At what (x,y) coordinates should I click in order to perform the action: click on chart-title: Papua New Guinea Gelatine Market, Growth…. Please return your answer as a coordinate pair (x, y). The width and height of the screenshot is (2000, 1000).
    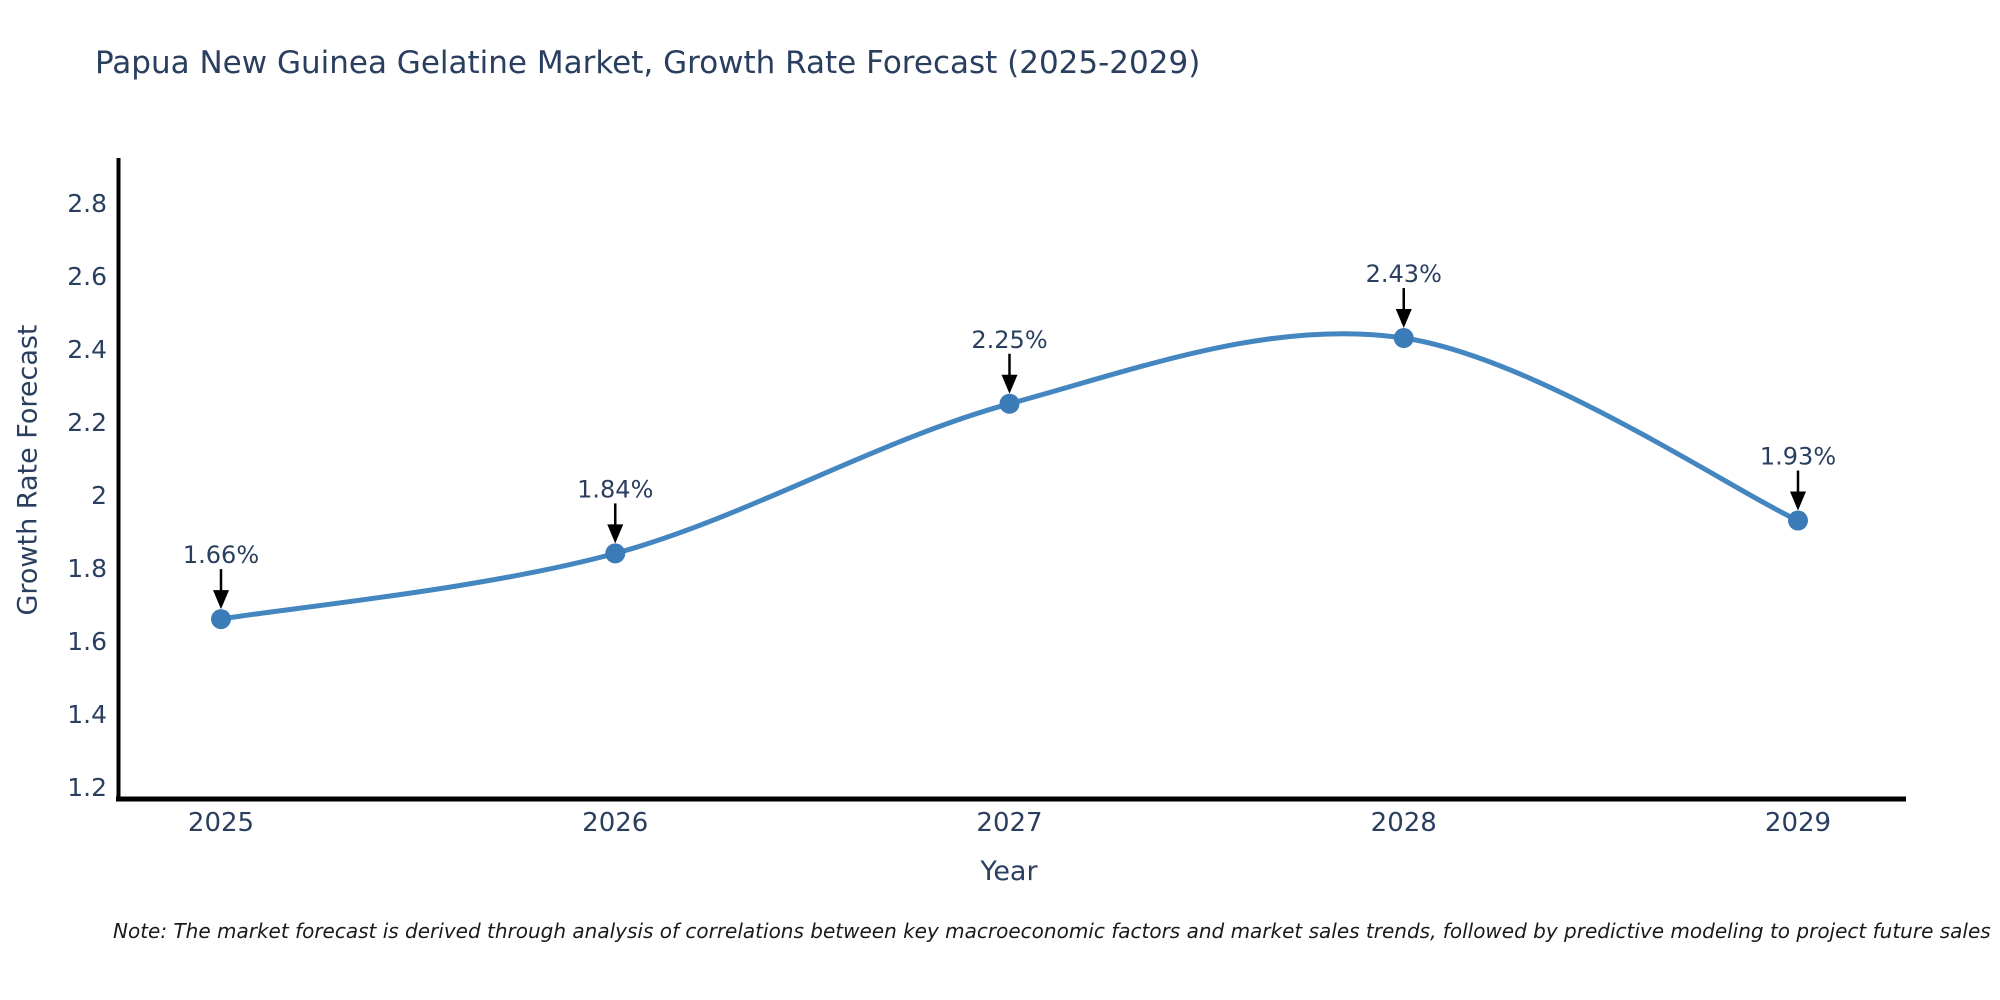
    Looking at the image, I should click on (648, 63).